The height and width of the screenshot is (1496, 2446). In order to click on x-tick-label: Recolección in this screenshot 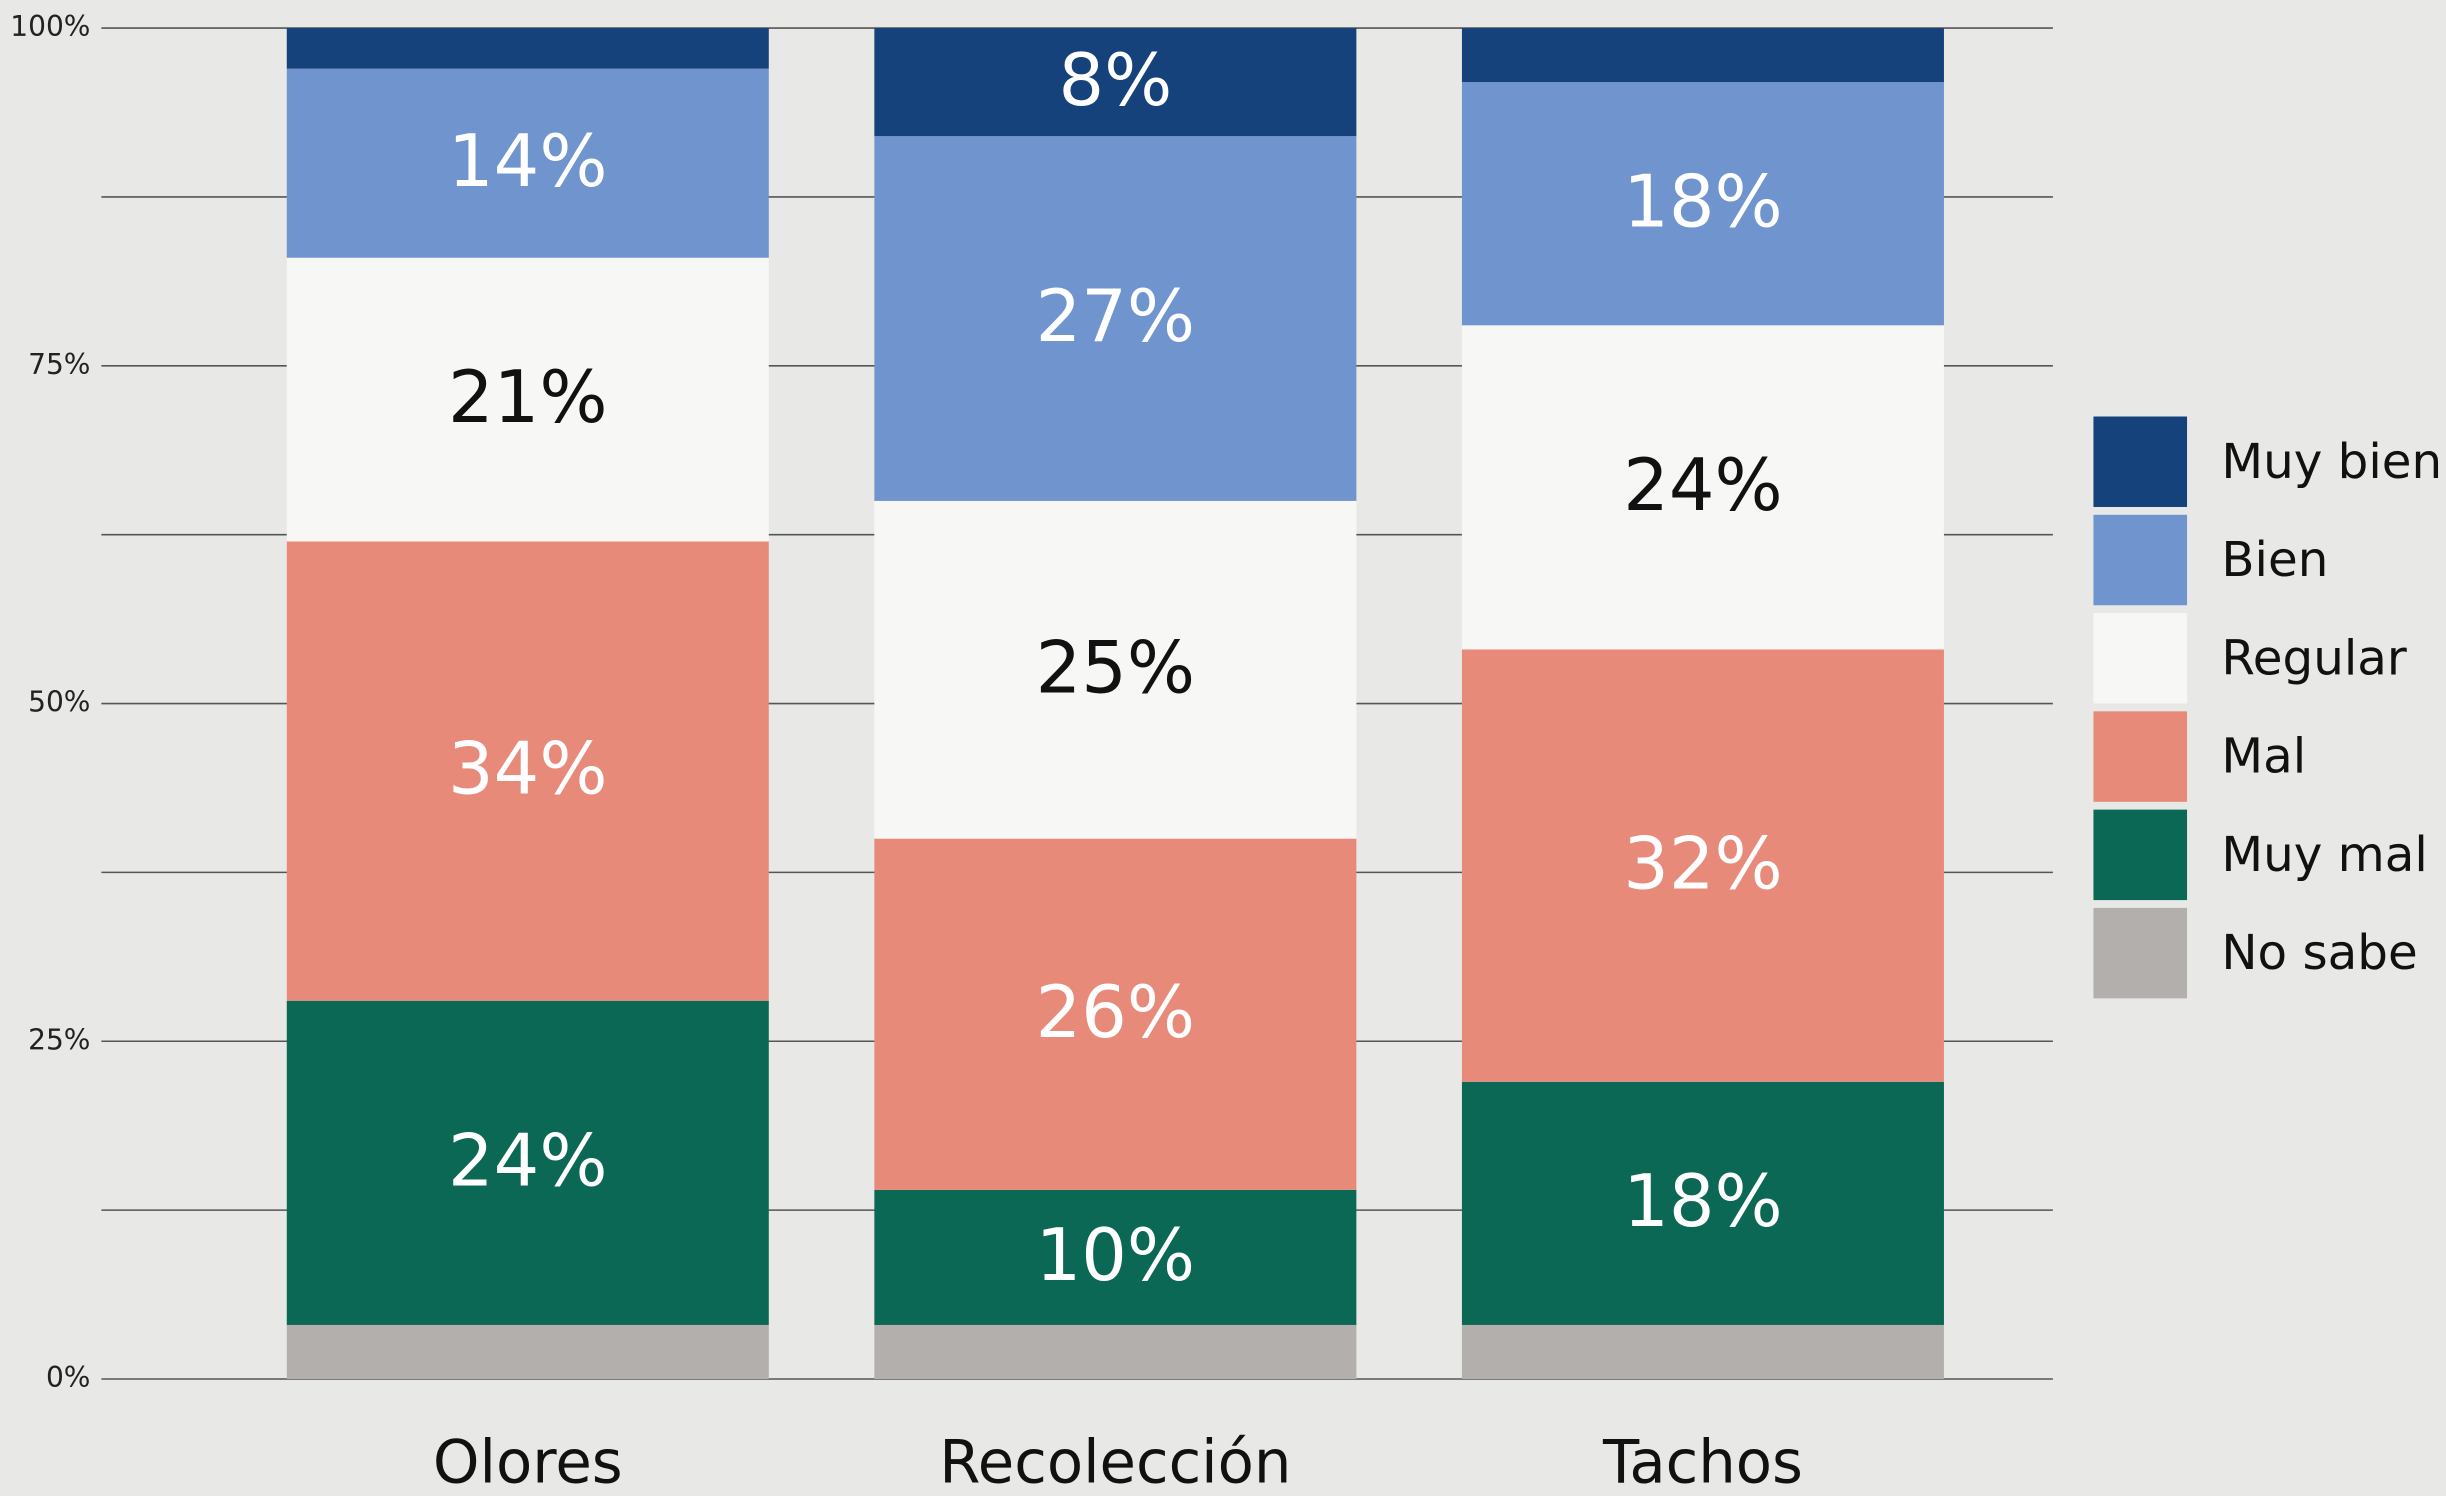, I will do `click(1115, 1461)`.